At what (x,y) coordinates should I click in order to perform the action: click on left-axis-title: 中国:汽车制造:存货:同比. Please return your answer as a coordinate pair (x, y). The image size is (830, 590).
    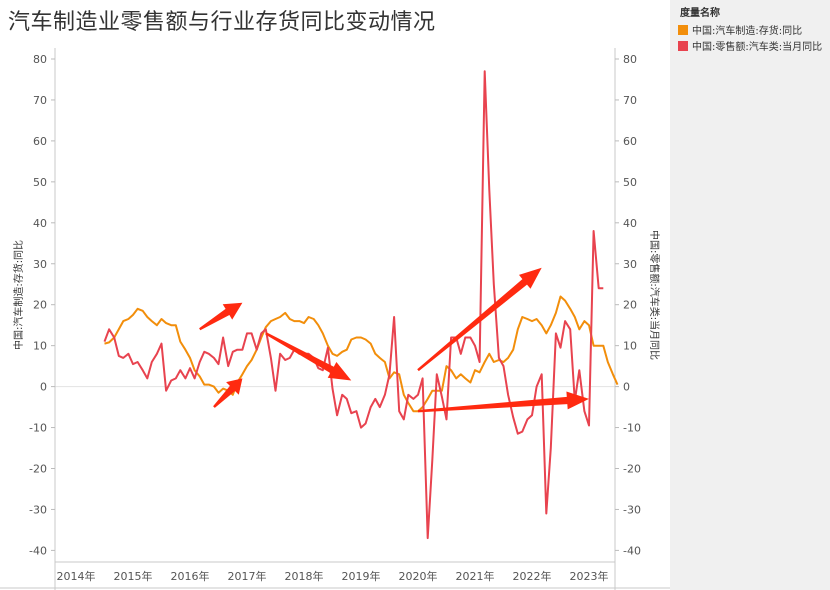
    Looking at the image, I should click on (18, 295).